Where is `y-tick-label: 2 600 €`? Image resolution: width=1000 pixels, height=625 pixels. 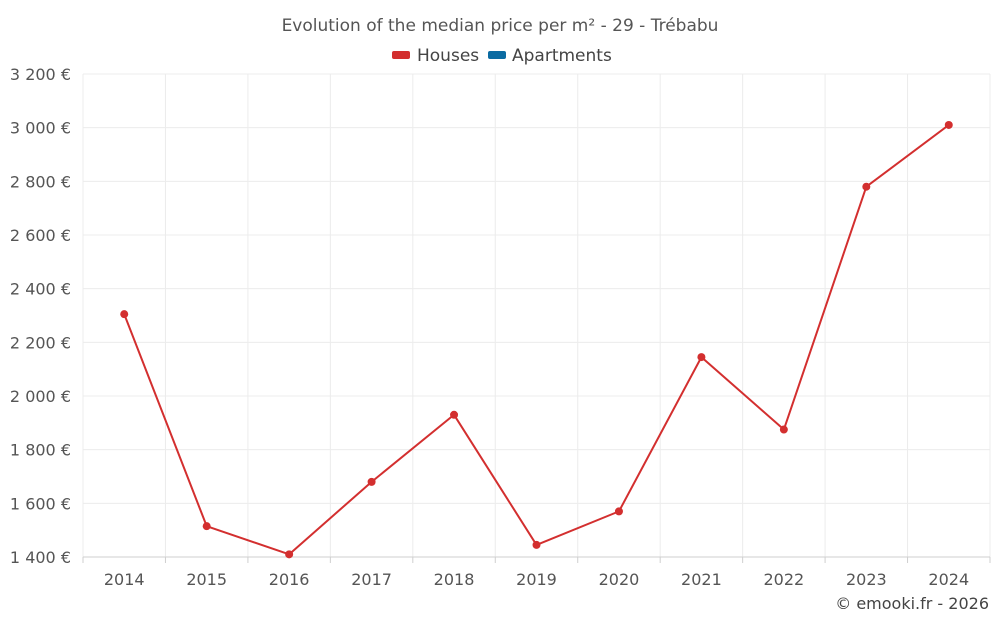 y-tick-label: 2 600 € is located at coordinates (40, 235).